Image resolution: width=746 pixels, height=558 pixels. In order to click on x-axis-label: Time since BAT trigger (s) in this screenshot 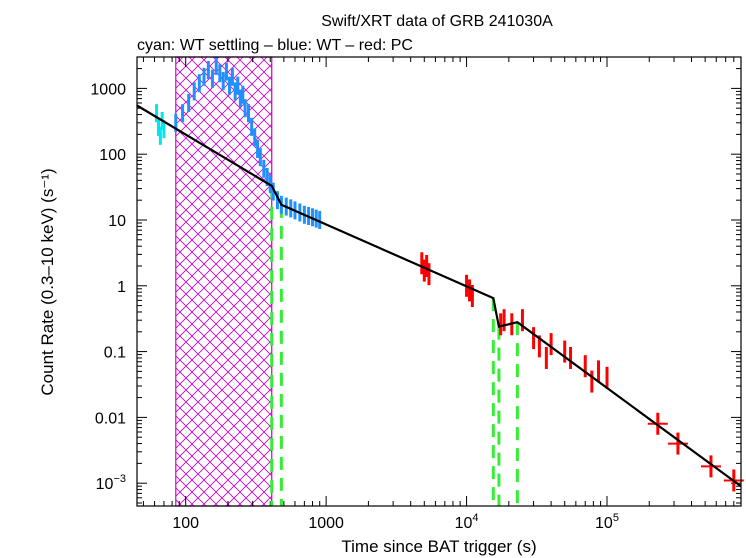, I will do `click(438, 546)`.